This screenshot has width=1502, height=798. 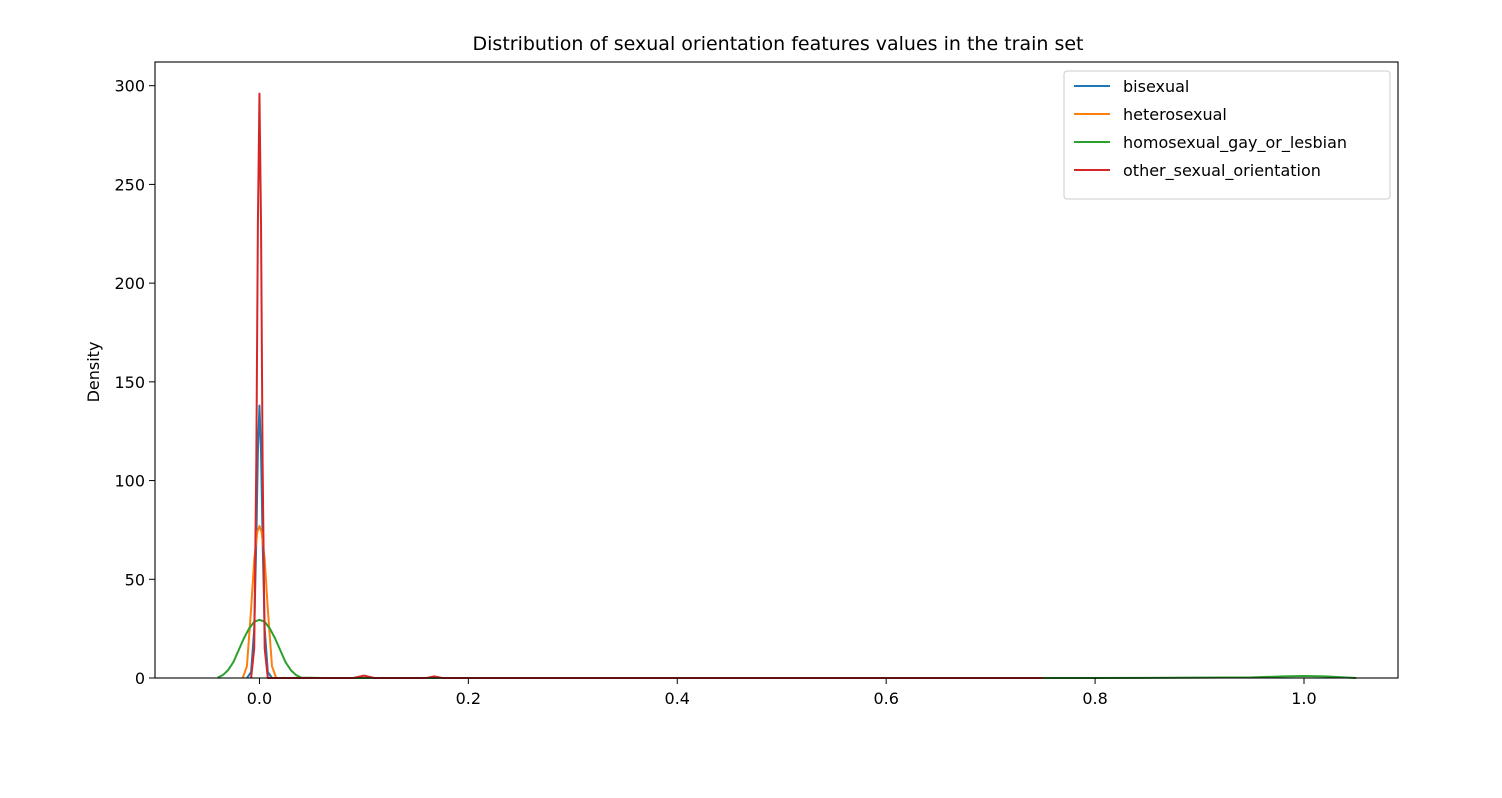 What do you see at coordinates (129, 481) in the screenshot?
I see `y-tick-label: 100` at bounding box center [129, 481].